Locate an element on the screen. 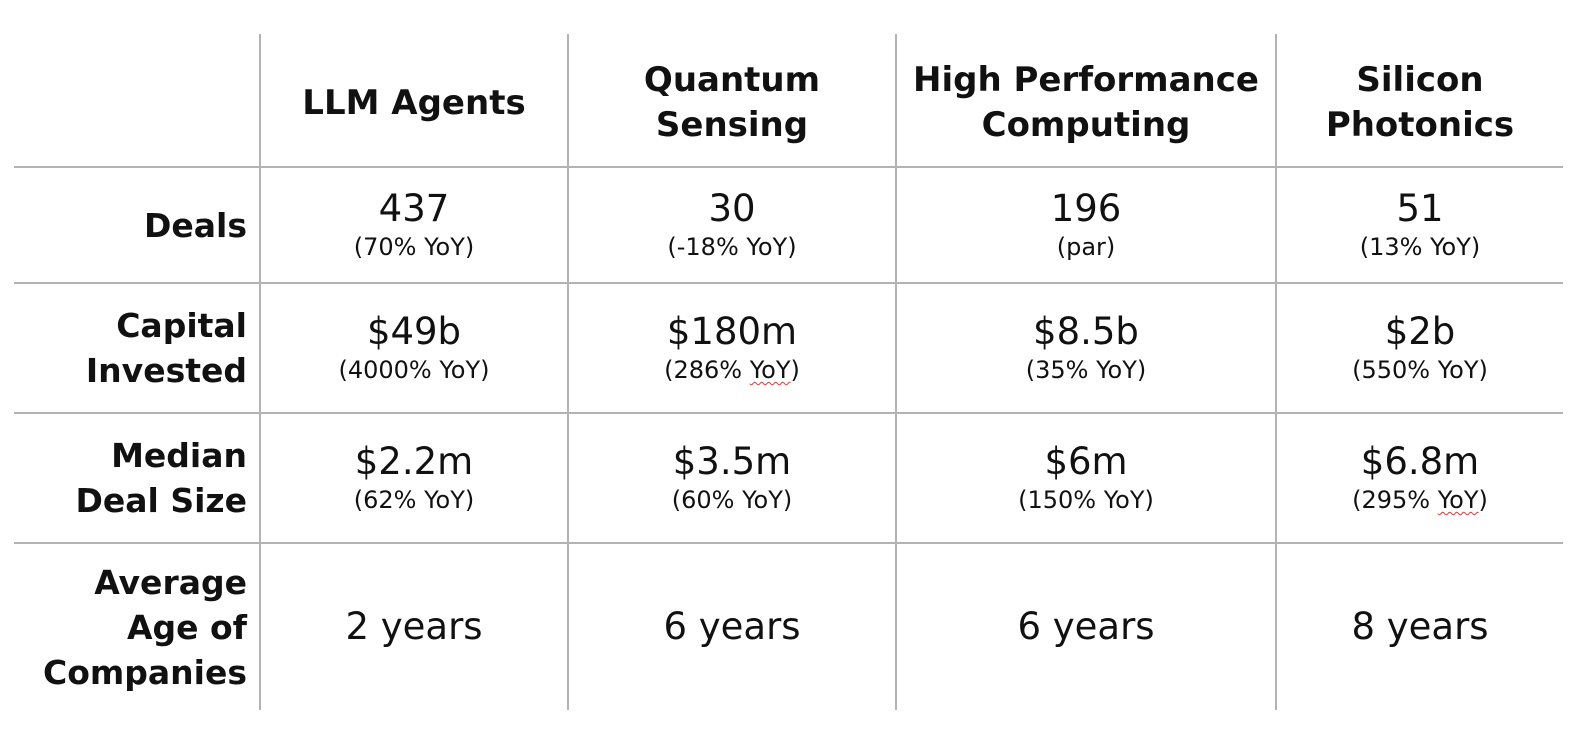  column-header-line1: LLM Agents is located at coordinates (414, 102).